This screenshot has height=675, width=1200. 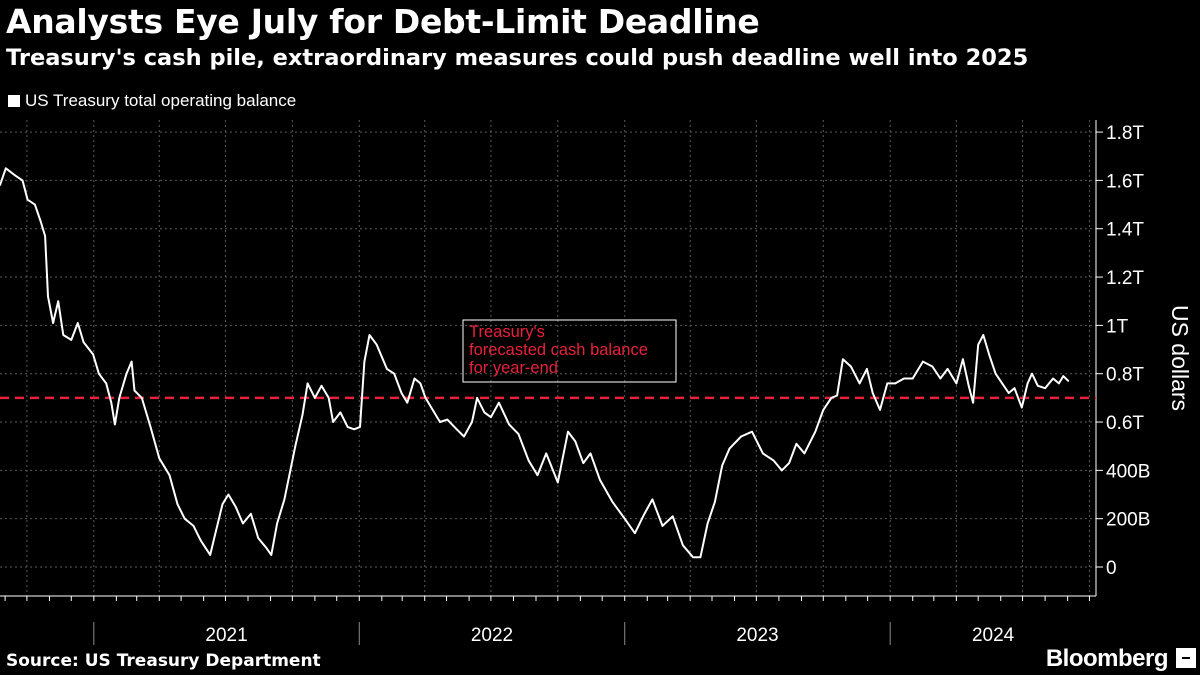 I want to click on y-tick-label: 1T, so click(x=1117, y=326).